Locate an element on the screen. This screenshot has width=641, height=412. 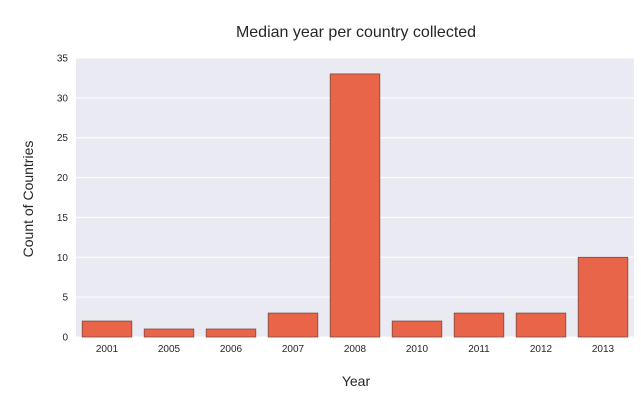
y-tick-label: 10 is located at coordinates (63, 258).